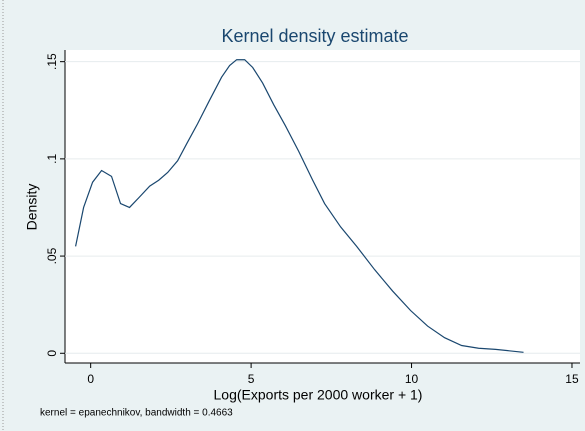  Describe the element at coordinates (318, 395) in the screenshot. I see `x-axis-label: Log(Exports per 2000 worker + 1)` at that location.